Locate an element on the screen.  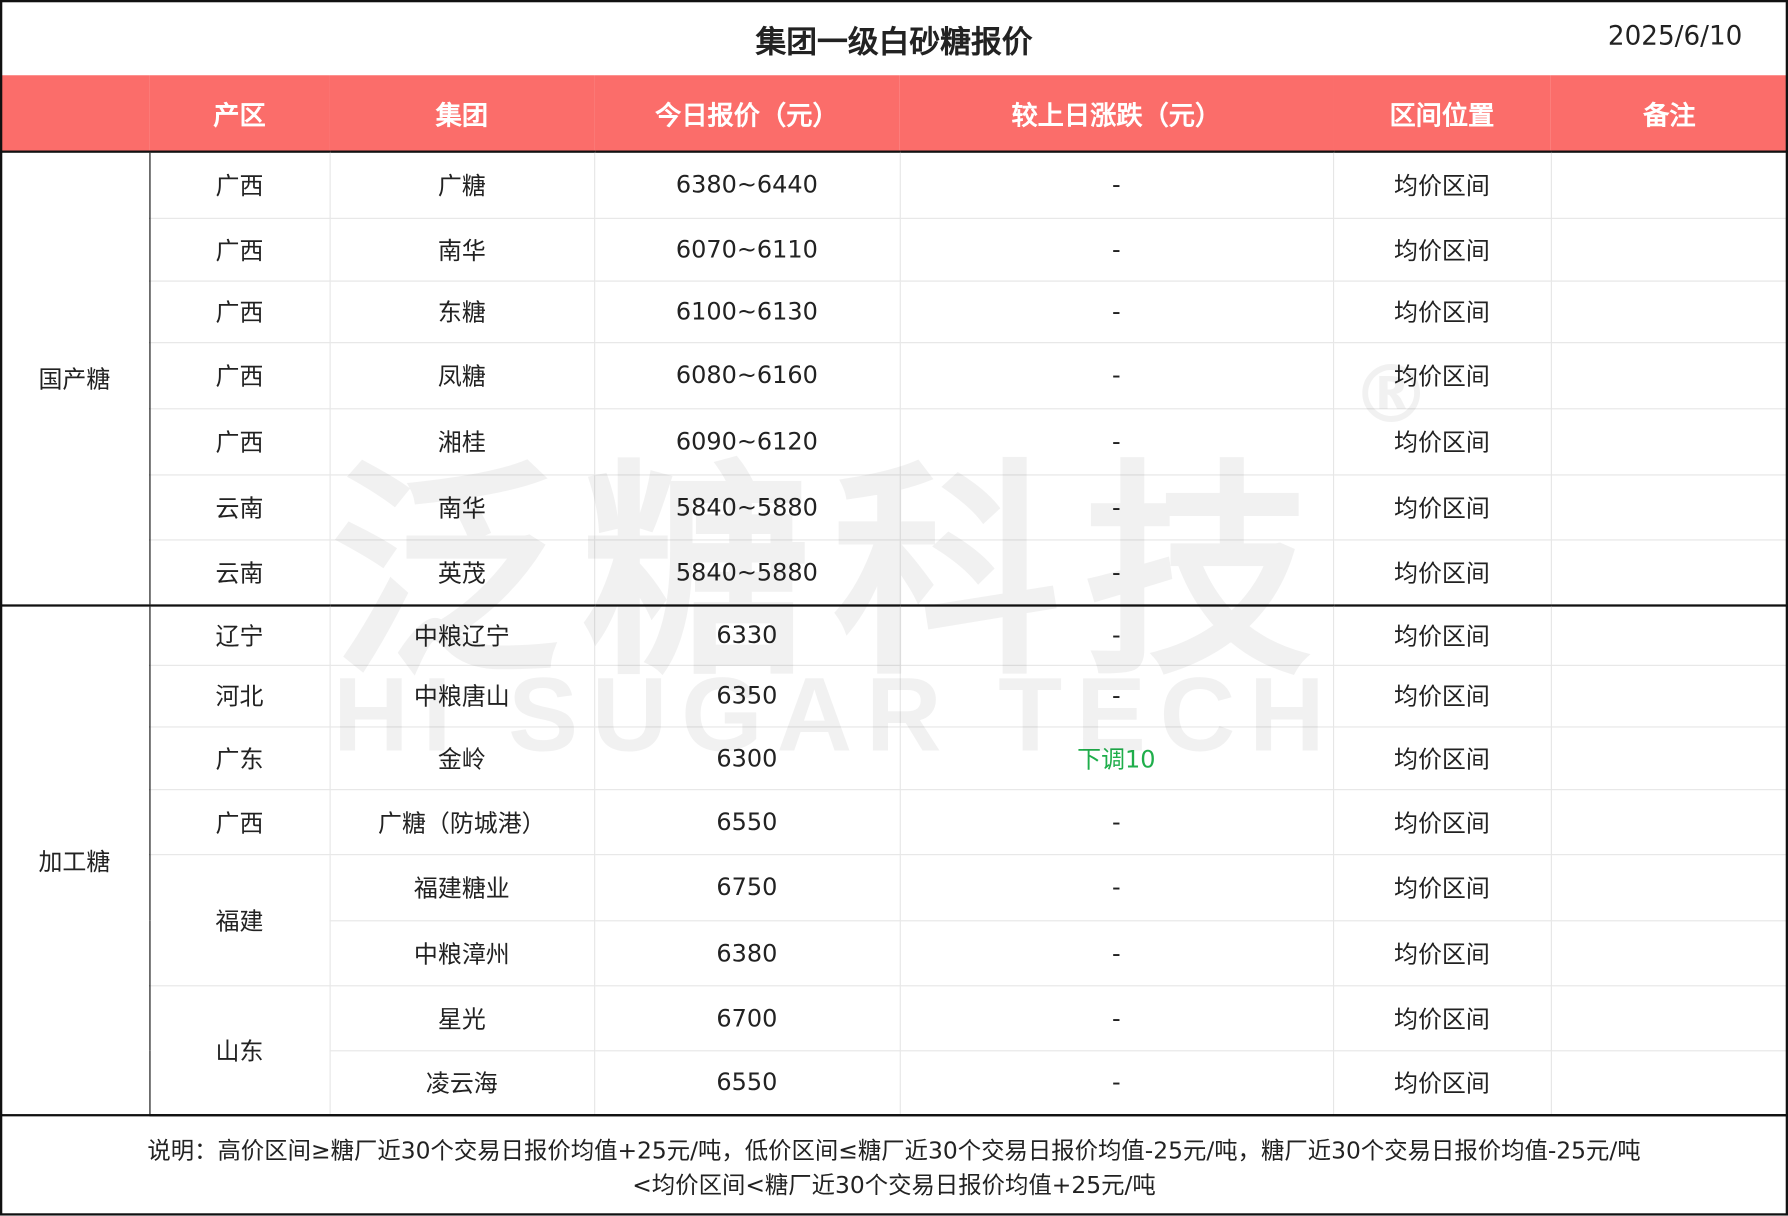
group-cell: 中粮辽宁 is located at coordinates (461, 635).